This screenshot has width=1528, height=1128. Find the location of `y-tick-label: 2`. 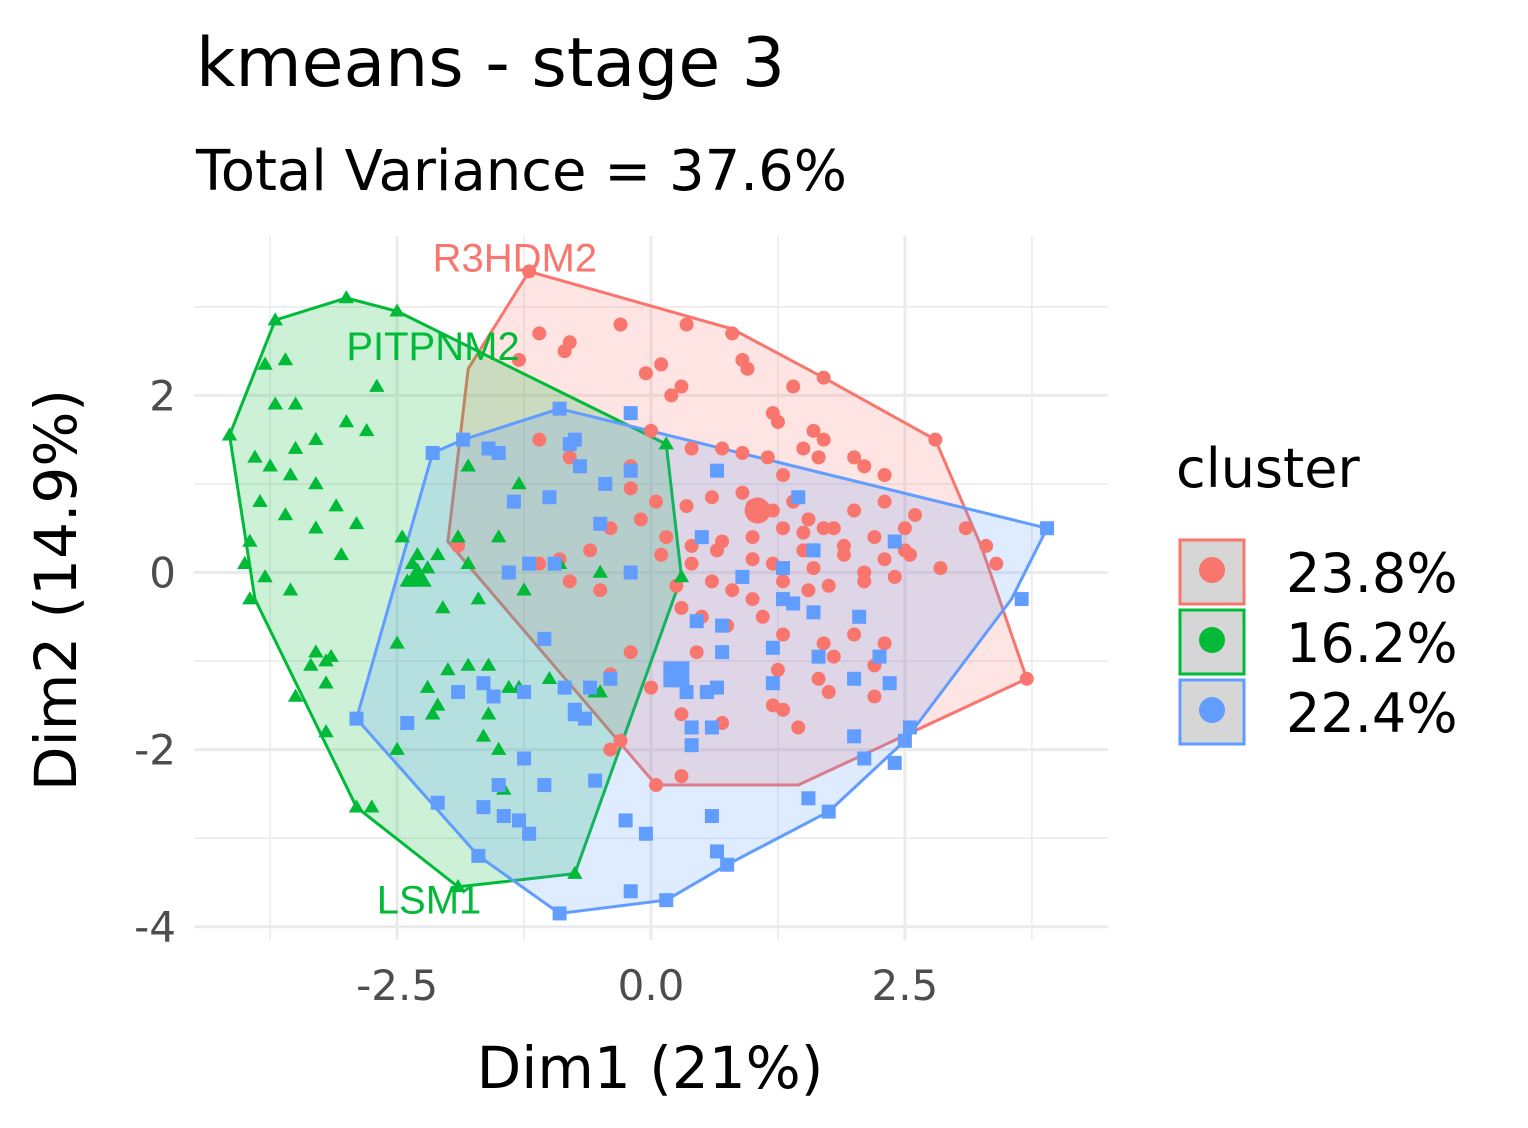

y-tick-label: 2 is located at coordinates (162, 395).